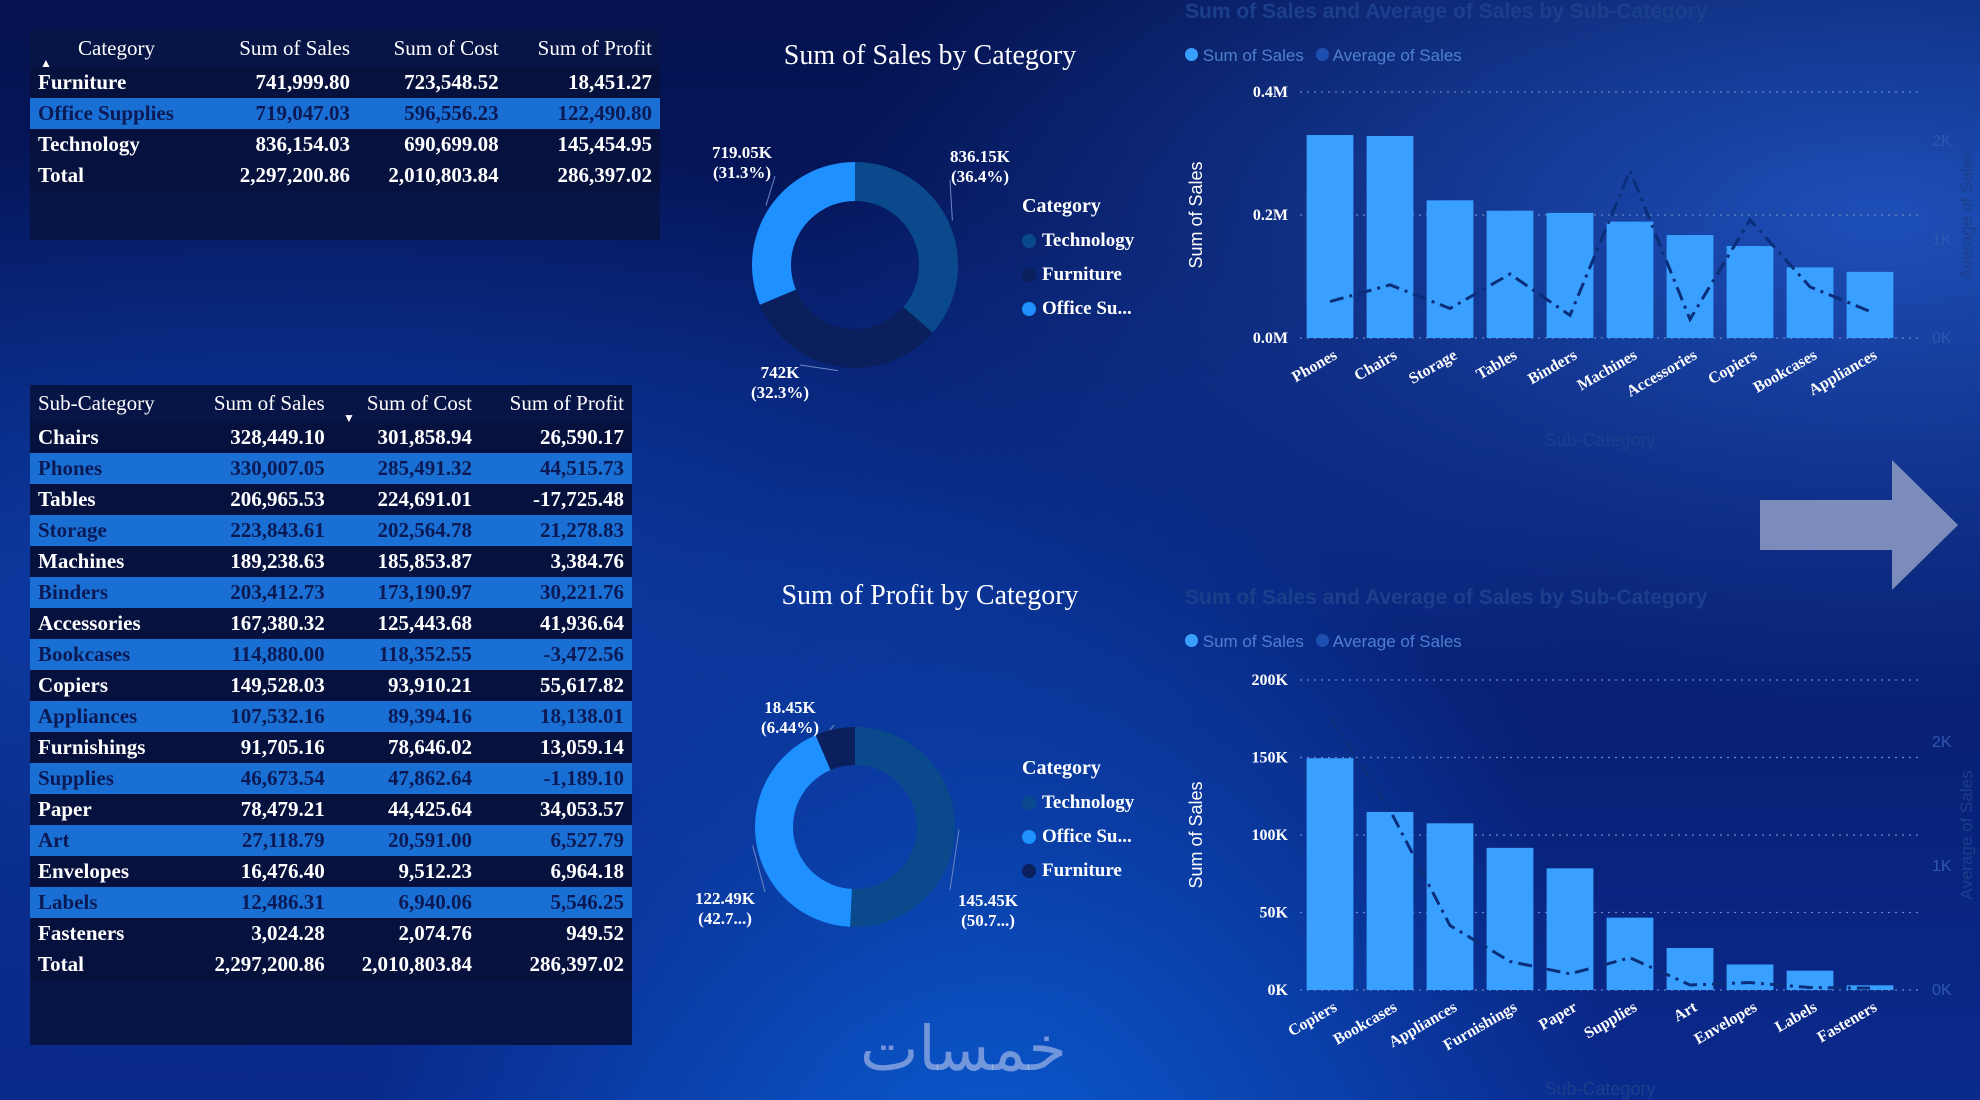 The height and width of the screenshot is (1100, 1980). I want to click on table-row: Labels 12,486.31 6,940.06 5,546.25, so click(331, 902).